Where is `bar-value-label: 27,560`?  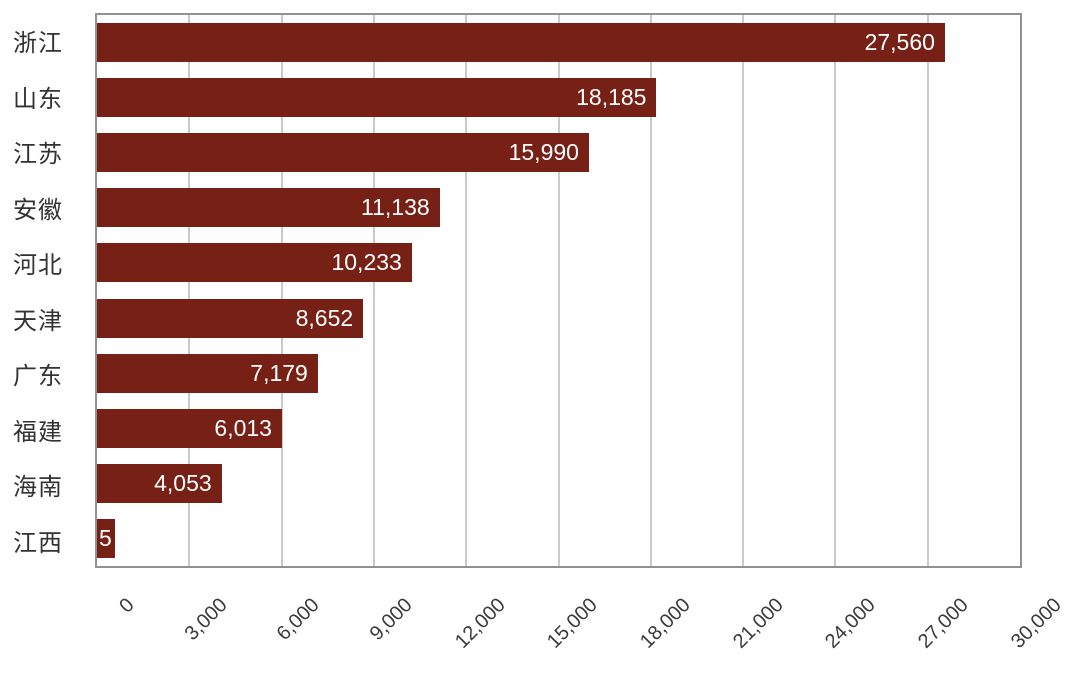
bar-value-label: 27,560 is located at coordinates (899, 42).